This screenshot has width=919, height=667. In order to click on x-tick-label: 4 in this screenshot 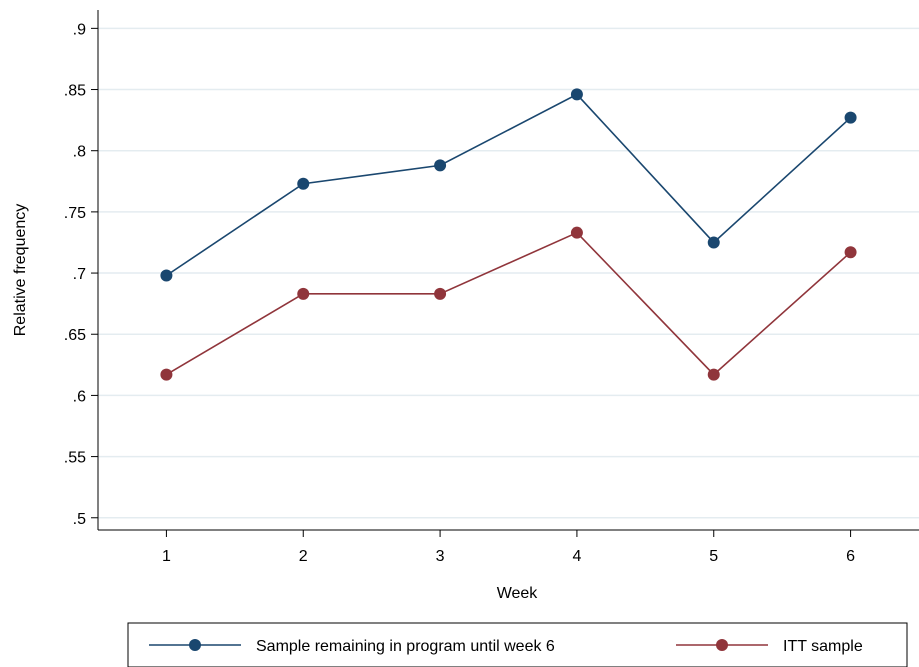, I will do `click(576, 556)`.